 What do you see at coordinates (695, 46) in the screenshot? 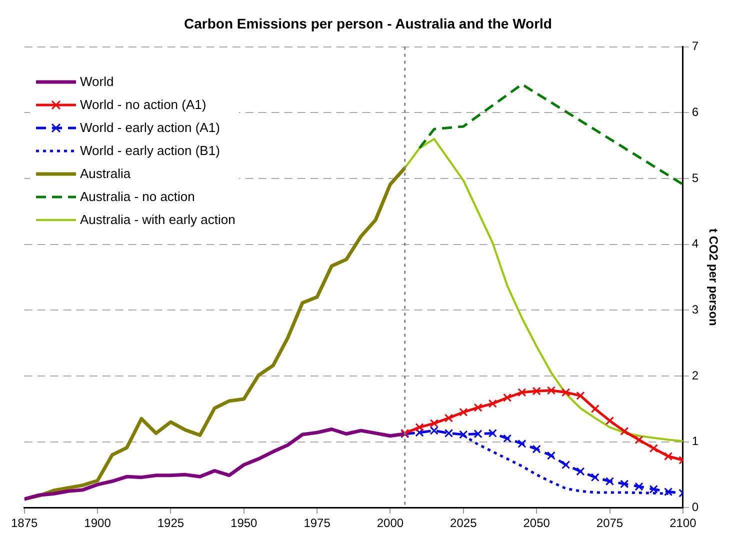
I see `y-tick-label: 7` at bounding box center [695, 46].